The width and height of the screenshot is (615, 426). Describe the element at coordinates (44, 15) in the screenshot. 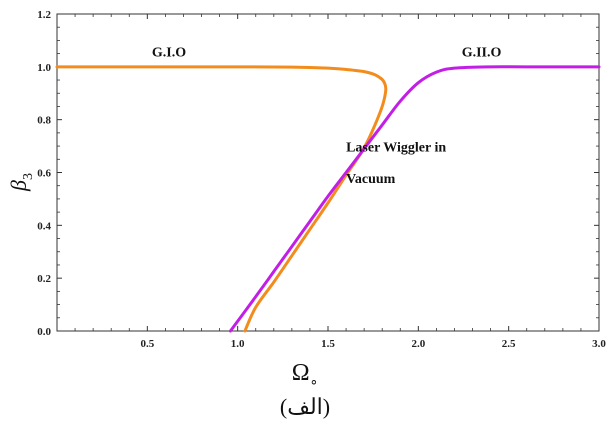

I see `y-tick-label: 1.2` at that location.